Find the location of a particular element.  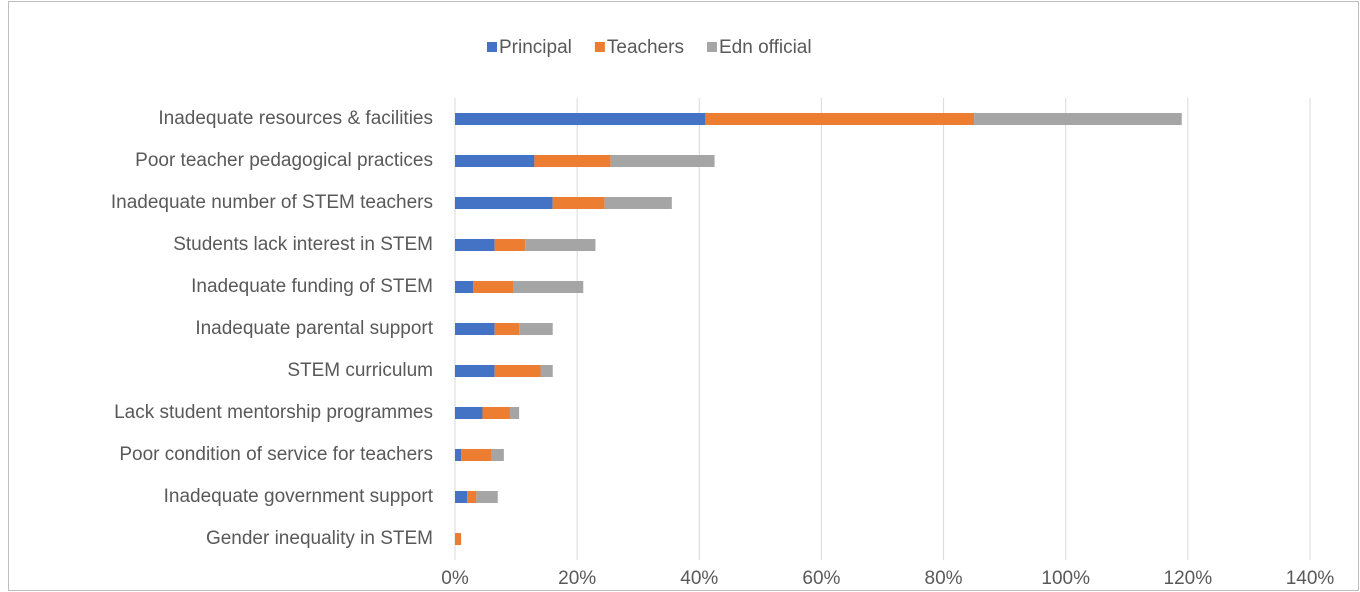

legend-label: Principal is located at coordinates (535, 47).